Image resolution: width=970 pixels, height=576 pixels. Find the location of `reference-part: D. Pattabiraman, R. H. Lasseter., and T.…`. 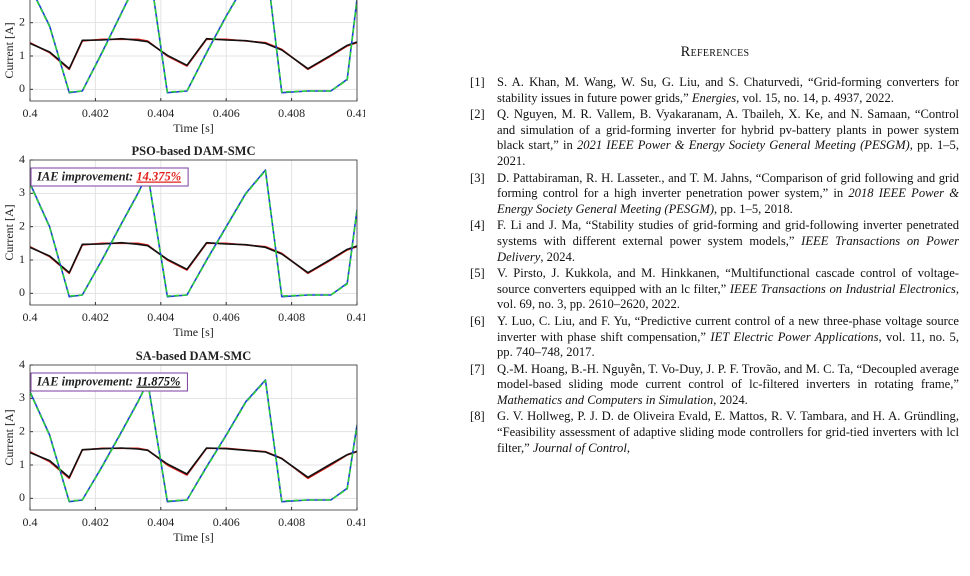

reference-part: D. Pattabiraman, R. H. Lasseter., and T.… is located at coordinates (728, 185).